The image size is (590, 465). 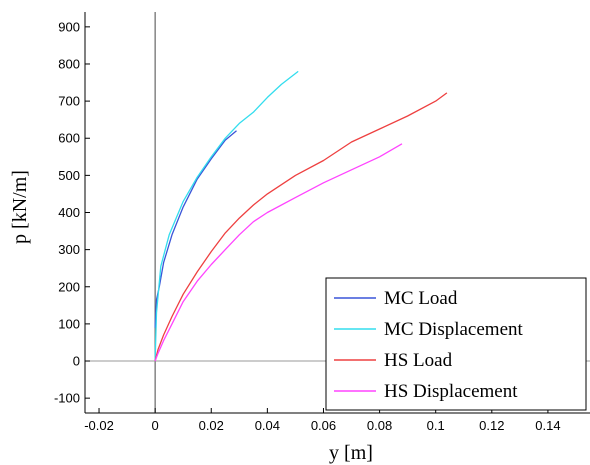 I want to click on y-tick-label: 900, so click(x=69, y=26).